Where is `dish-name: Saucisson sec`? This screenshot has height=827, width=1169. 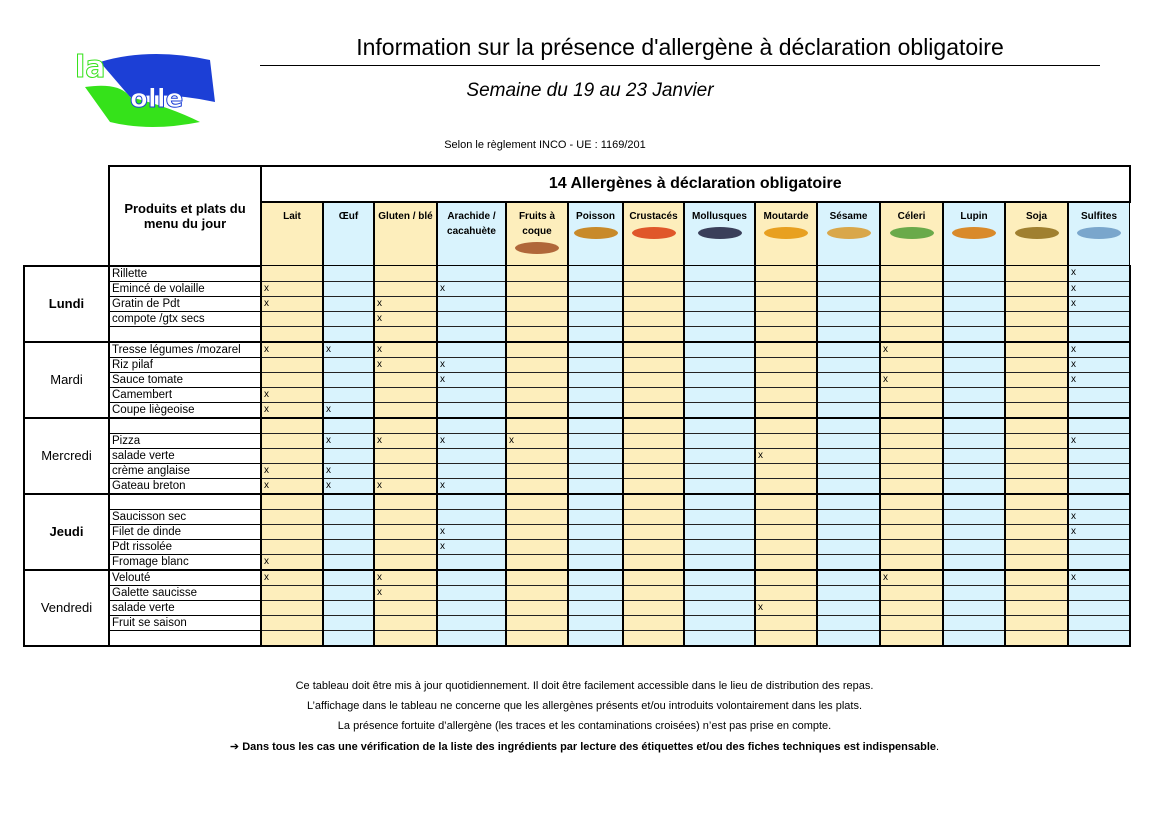 dish-name: Saucisson sec is located at coordinates (185, 516).